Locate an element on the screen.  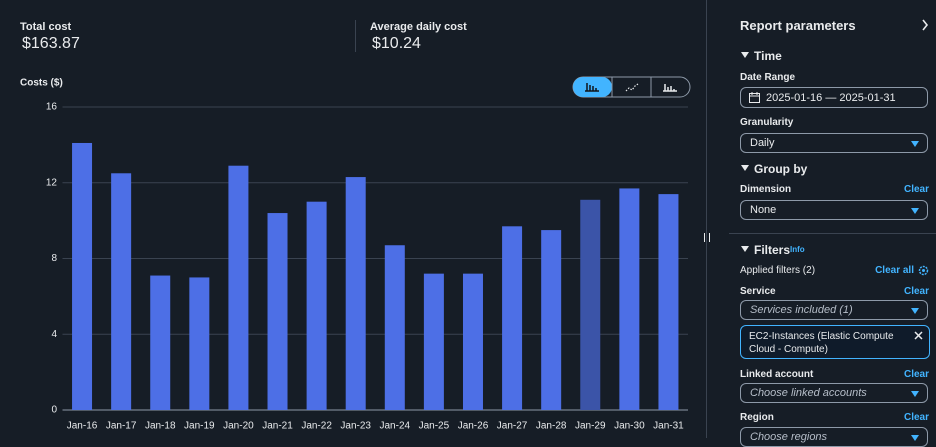
select-value: None is located at coordinates (763, 210).